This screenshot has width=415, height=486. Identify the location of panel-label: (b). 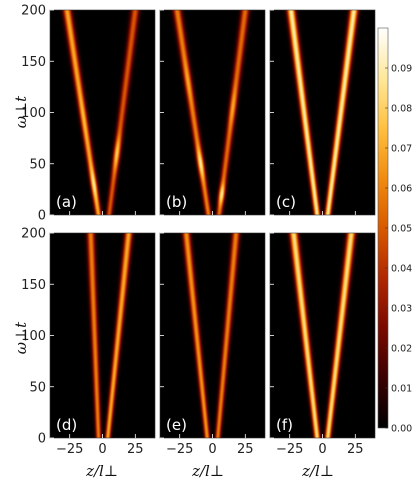
(176, 202).